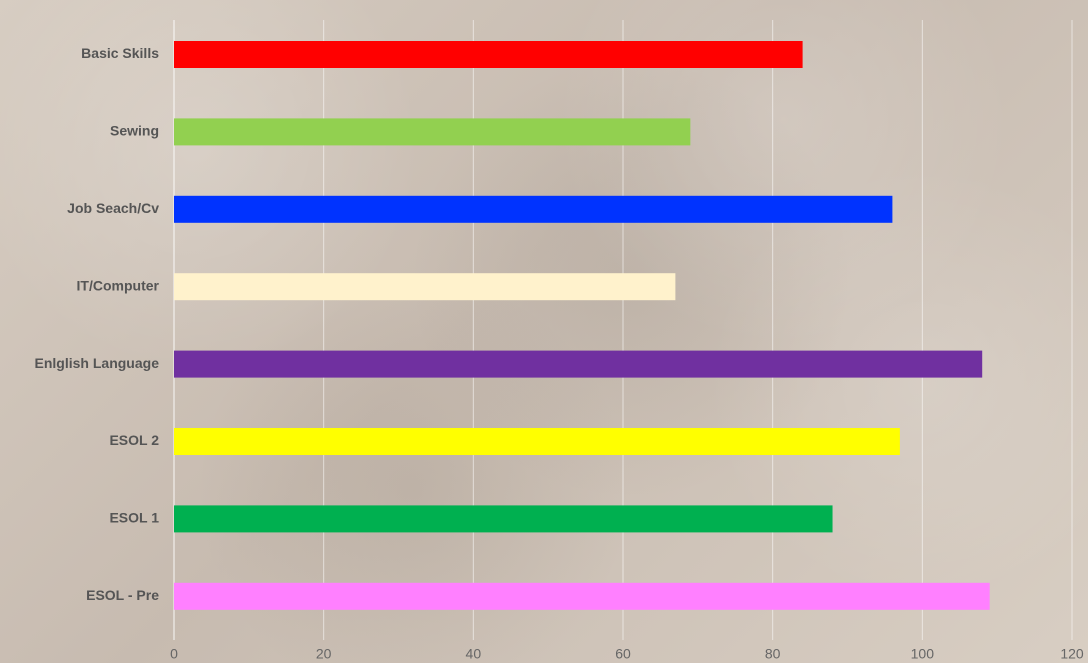 The image size is (1088, 663). What do you see at coordinates (432, 132) in the screenshot?
I see `bar-sewing` at bounding box center [432, 132].